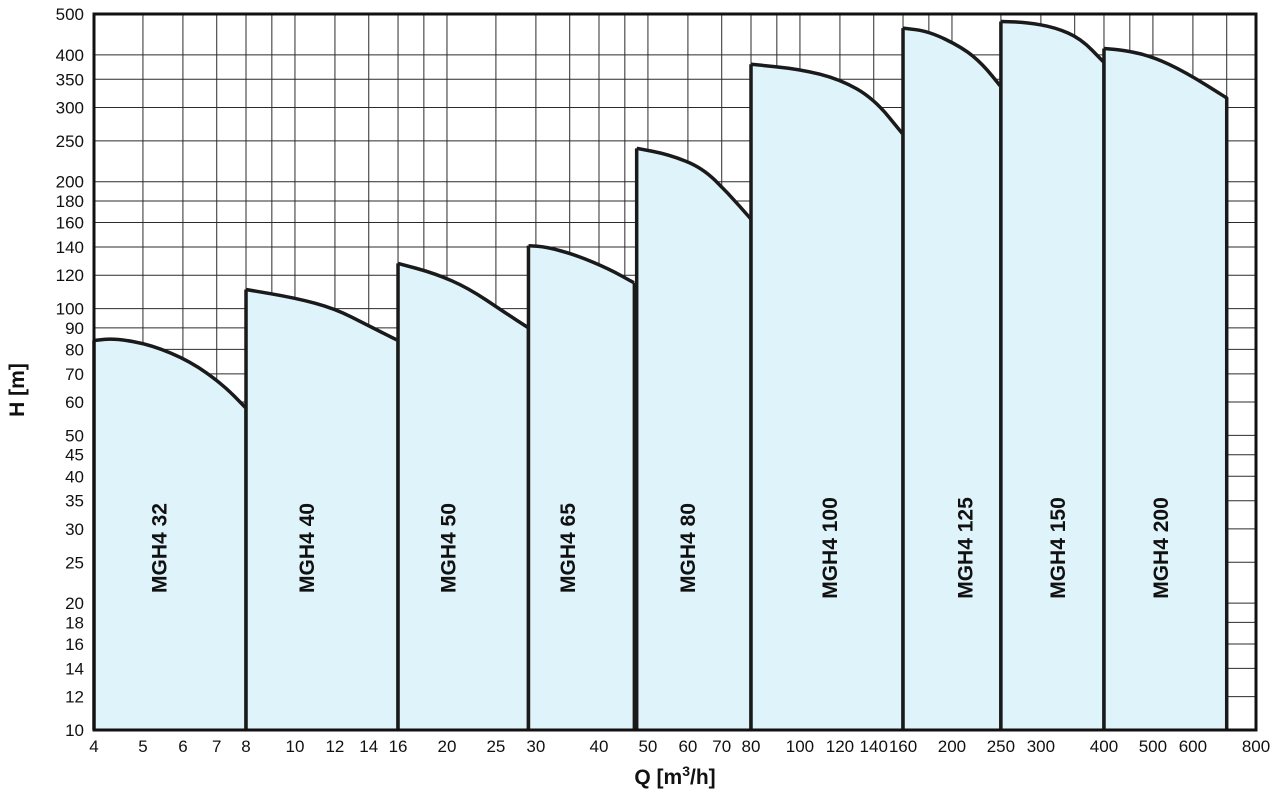  I want to click on y-tick-label: 30, so click(74, 529).